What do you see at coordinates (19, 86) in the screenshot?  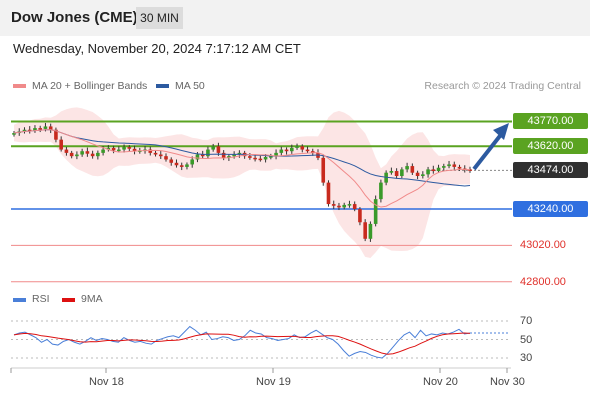 I see `ma20-legend-swatch` at bounding box center [19, 86].